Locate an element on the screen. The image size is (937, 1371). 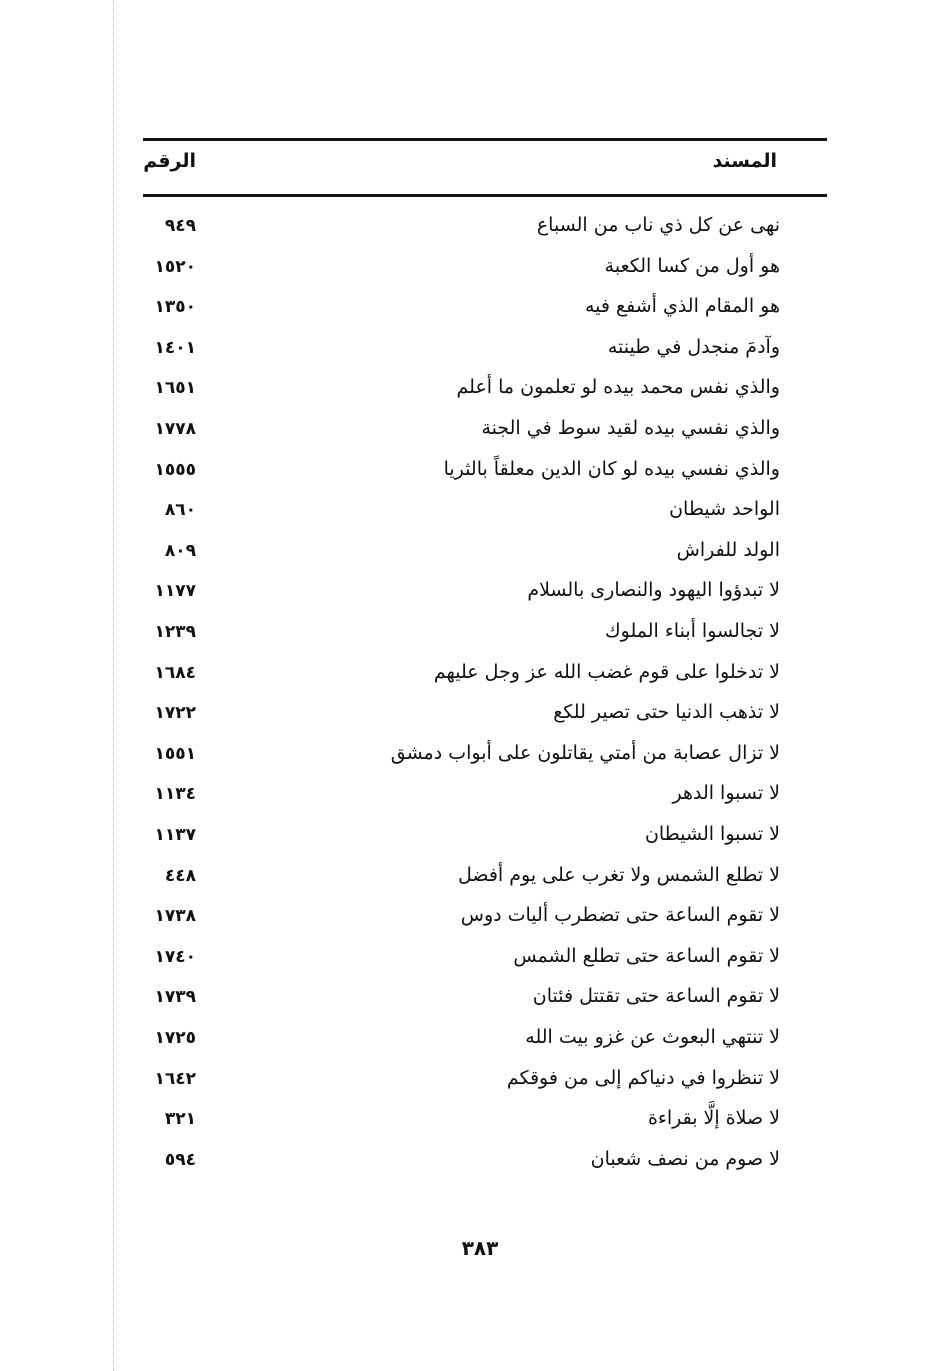
table-row: هو أول من كسا الكعبة ١٥٢٠ is located at coordinates (460, 275).